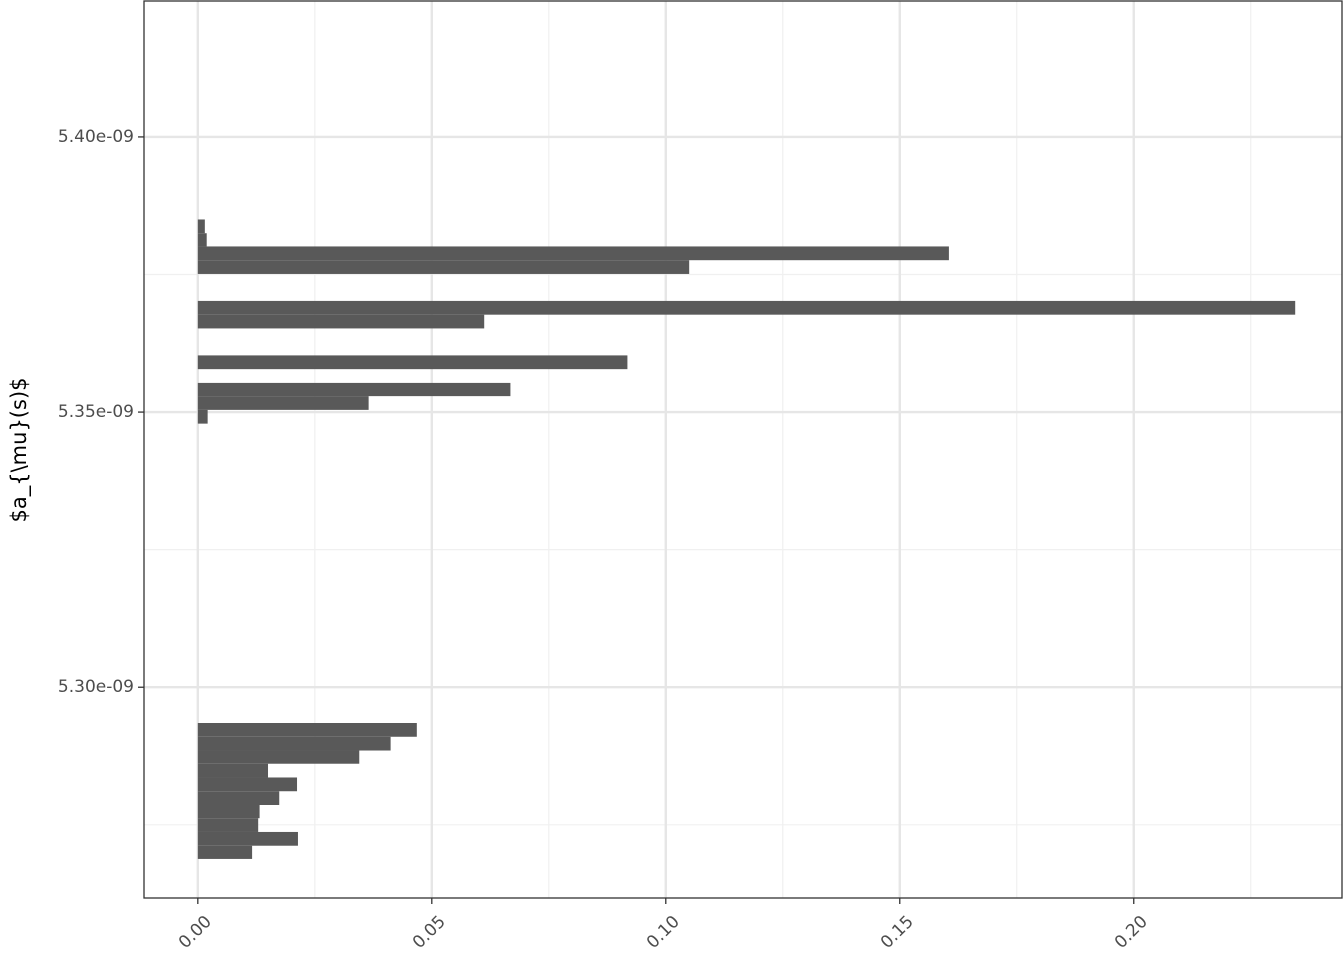 The width and height of the screenshot is (1344, 960). What do you see at coordinates (195, 932) in the screenshot?
I see `x-tick-label: 0.00` at bounding box center [195, 932].